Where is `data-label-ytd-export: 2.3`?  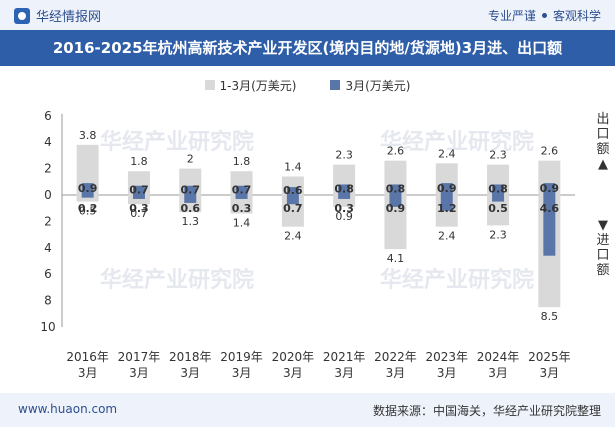 data-label-ytd-export: 2.3 is located at coordinates (498, 155).